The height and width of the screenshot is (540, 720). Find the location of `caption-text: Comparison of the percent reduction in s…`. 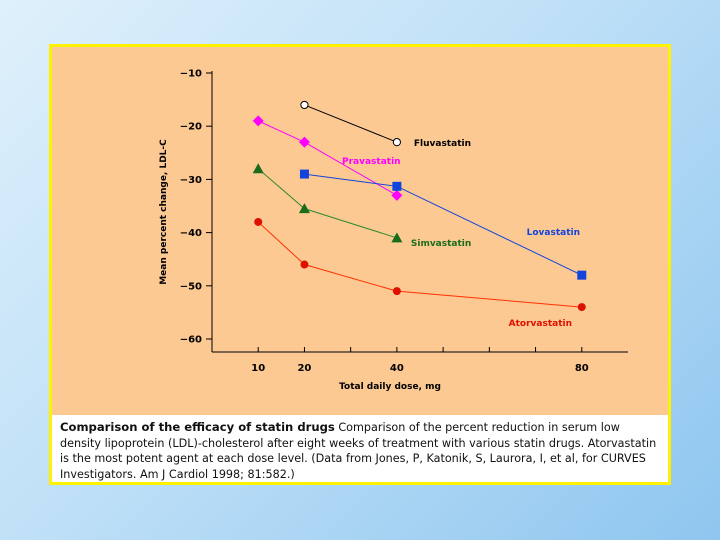

caption-text: Comparison of the percent reduction in s… is located at coordinates (358, 451).